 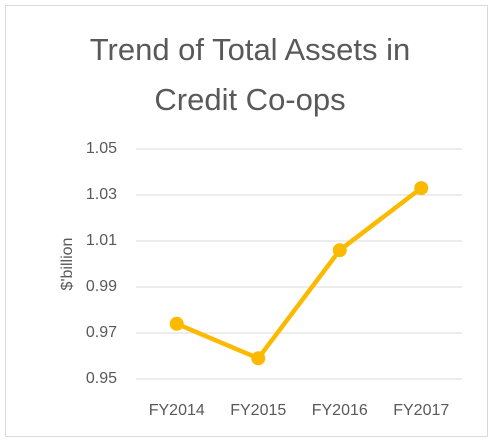 I want to click on x-tick-label: FY2016, so click(x=340, y=410).